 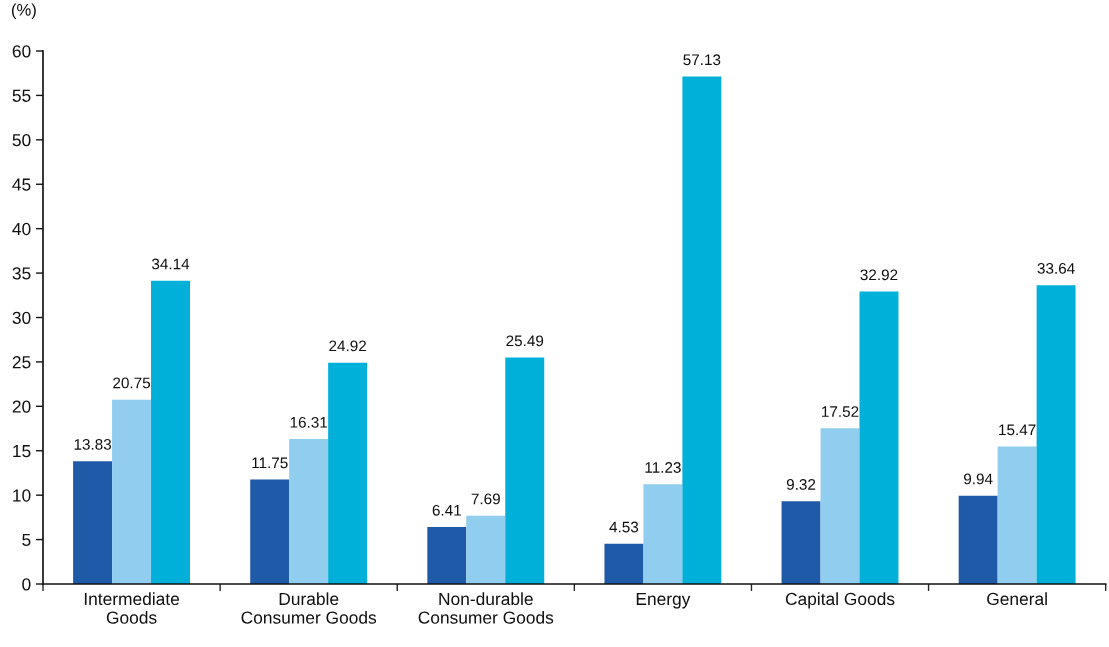 I want to click on x-tick-label: Capital Goods, so click(x=840, y=600).